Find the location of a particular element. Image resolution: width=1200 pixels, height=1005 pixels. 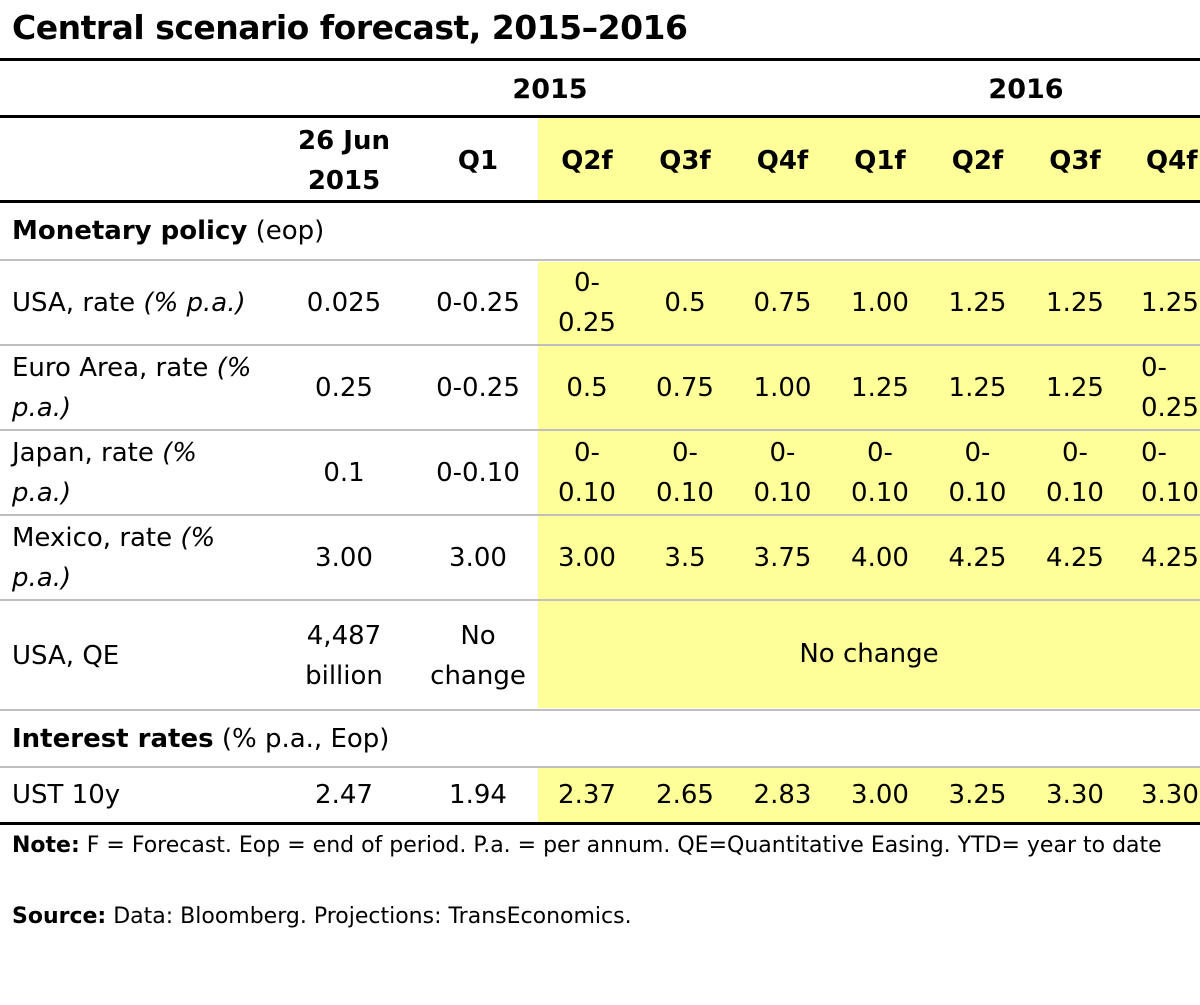

row-label-text: Euro Area, rate is located at coordinates (114, 368).